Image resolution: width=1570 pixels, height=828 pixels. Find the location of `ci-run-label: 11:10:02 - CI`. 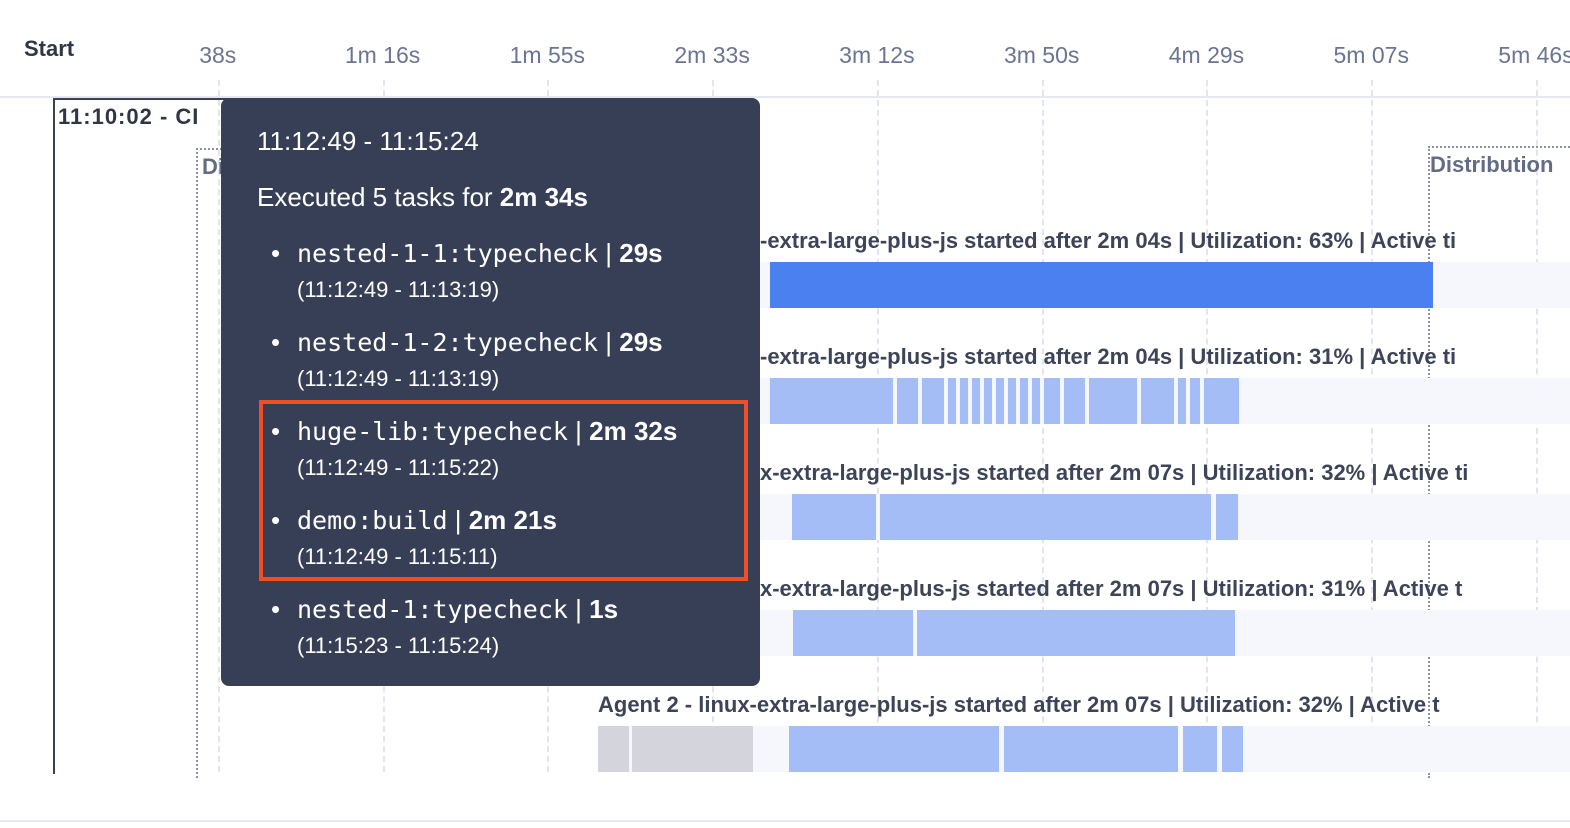

ci-run-label: 11:10:02 - CI is located at coordinates (129, 116).